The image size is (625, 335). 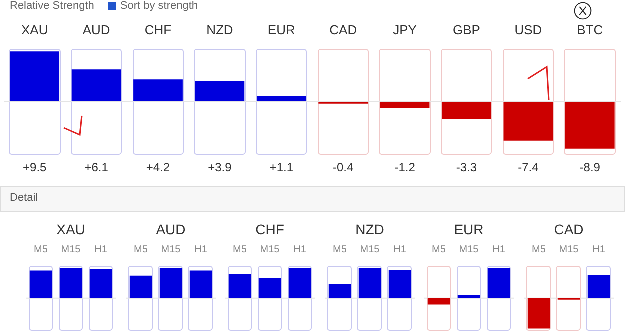 What do you see at coordinates (34, 30) in the screenshot?
I see `x-tick-label: XAU` at bounding box center [34, 30].